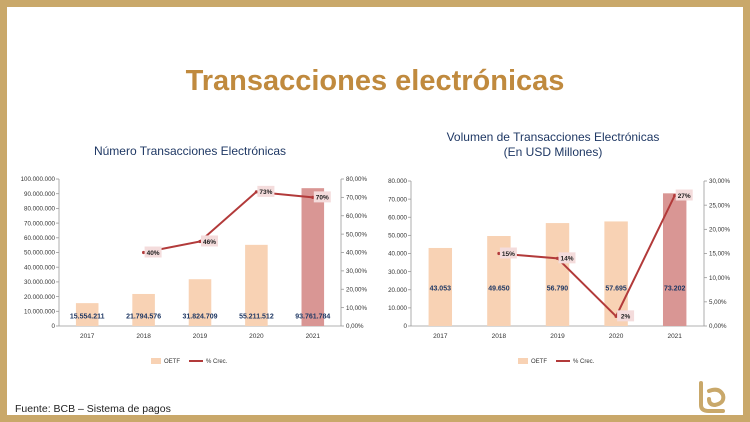 This screenshot has height=422, width=750. I want to click on y2-tick-label: 5,00%, so click(718, 302).